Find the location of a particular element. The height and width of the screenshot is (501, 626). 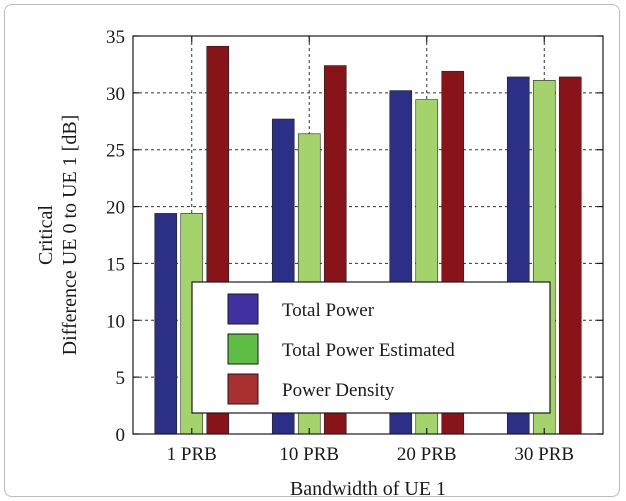

y-tick-label: 15 is located at coordinates (115, 264).